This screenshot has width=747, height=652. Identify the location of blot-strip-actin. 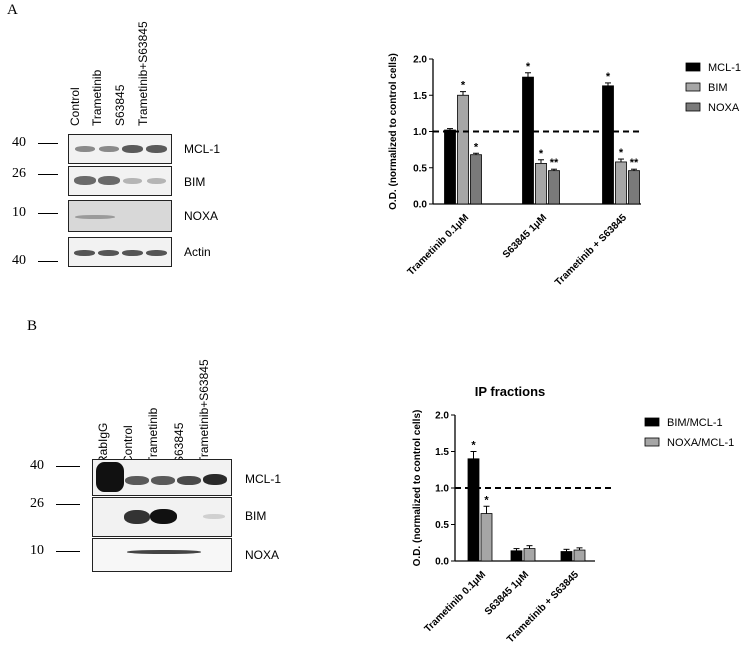
(120, 252).